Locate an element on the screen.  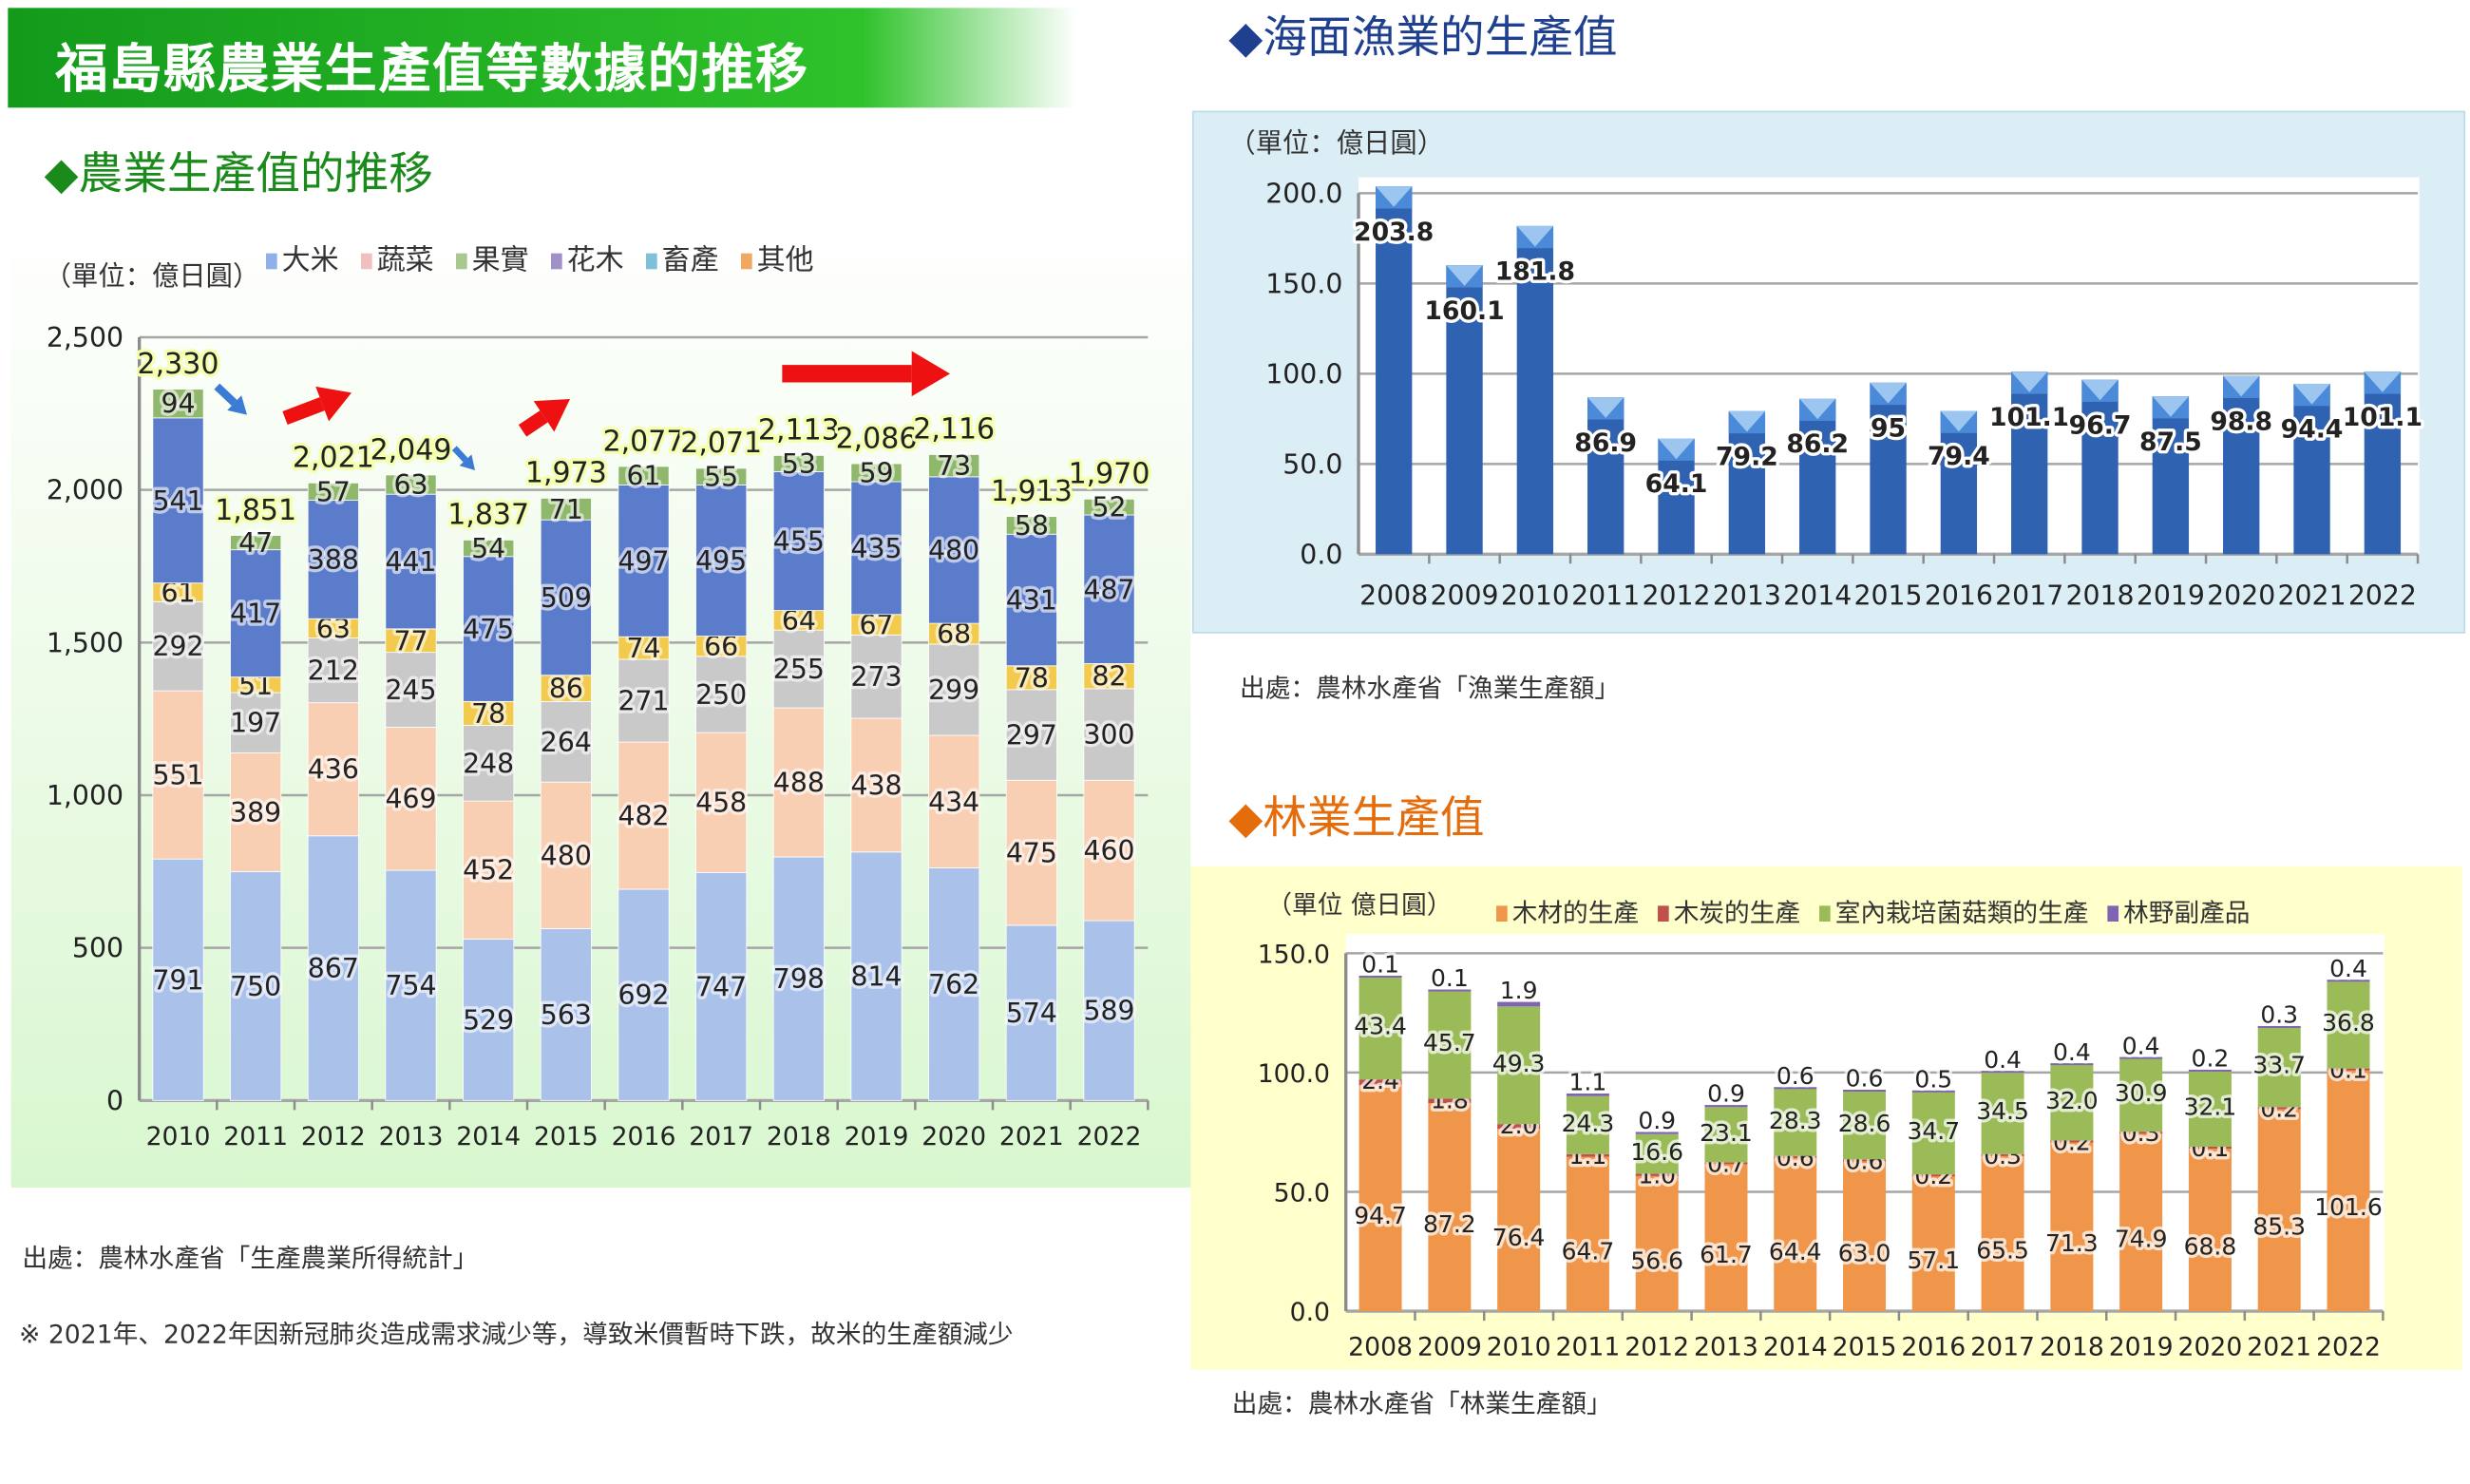
fishery-unit-label: （單位：億日圓） is located at coordinates (1336, 144).